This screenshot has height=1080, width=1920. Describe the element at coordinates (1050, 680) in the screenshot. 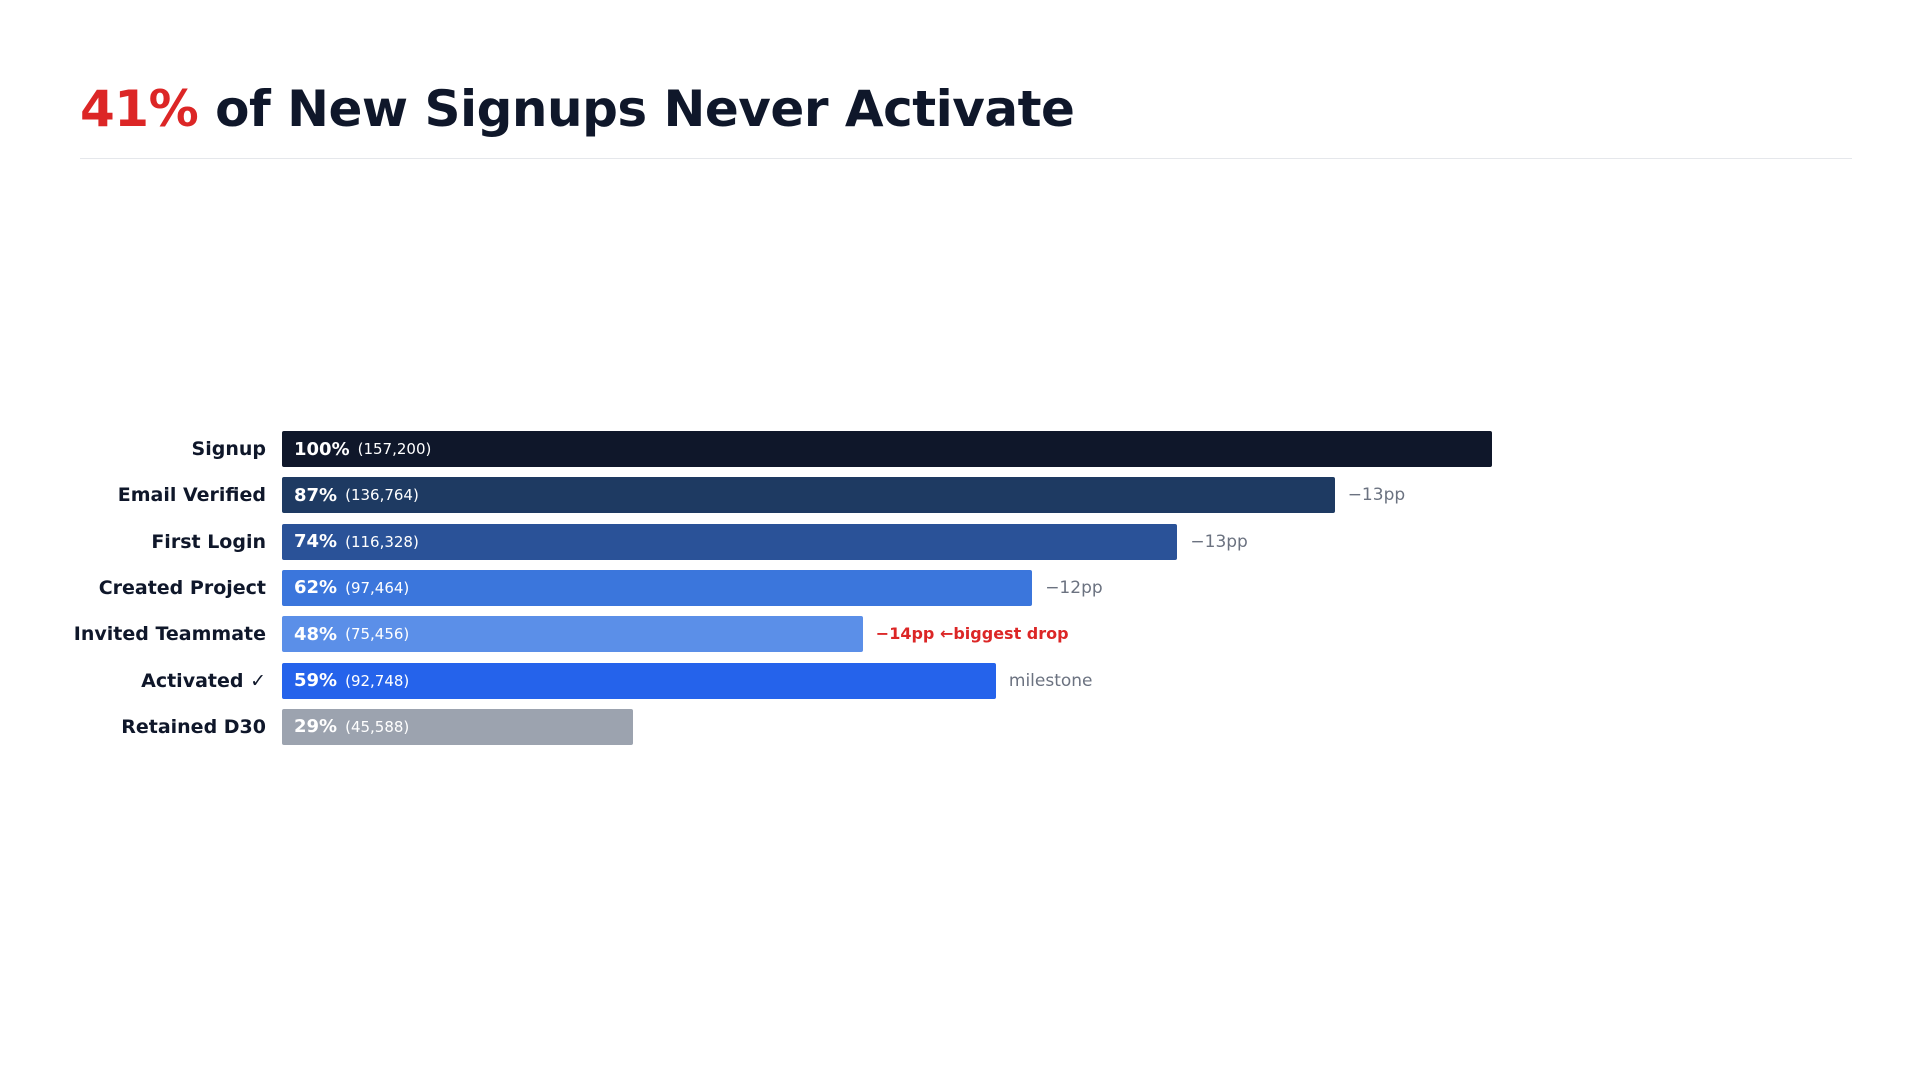

I see `delta-label: milestone` at that location.